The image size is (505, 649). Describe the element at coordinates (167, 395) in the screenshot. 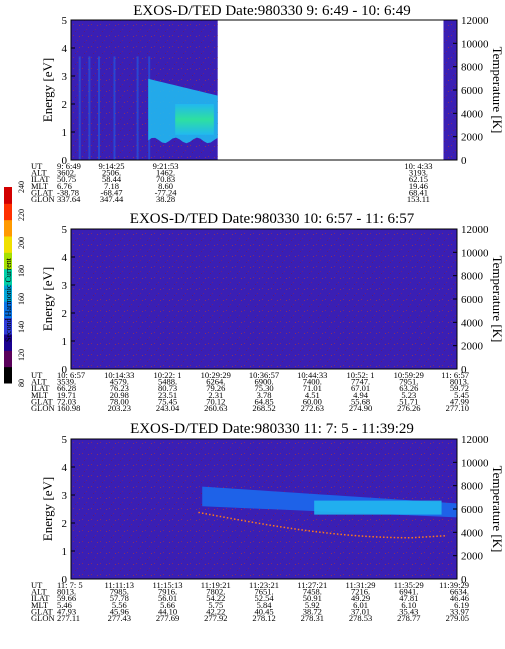

I see `orbit-cell: 23.51` at that location.